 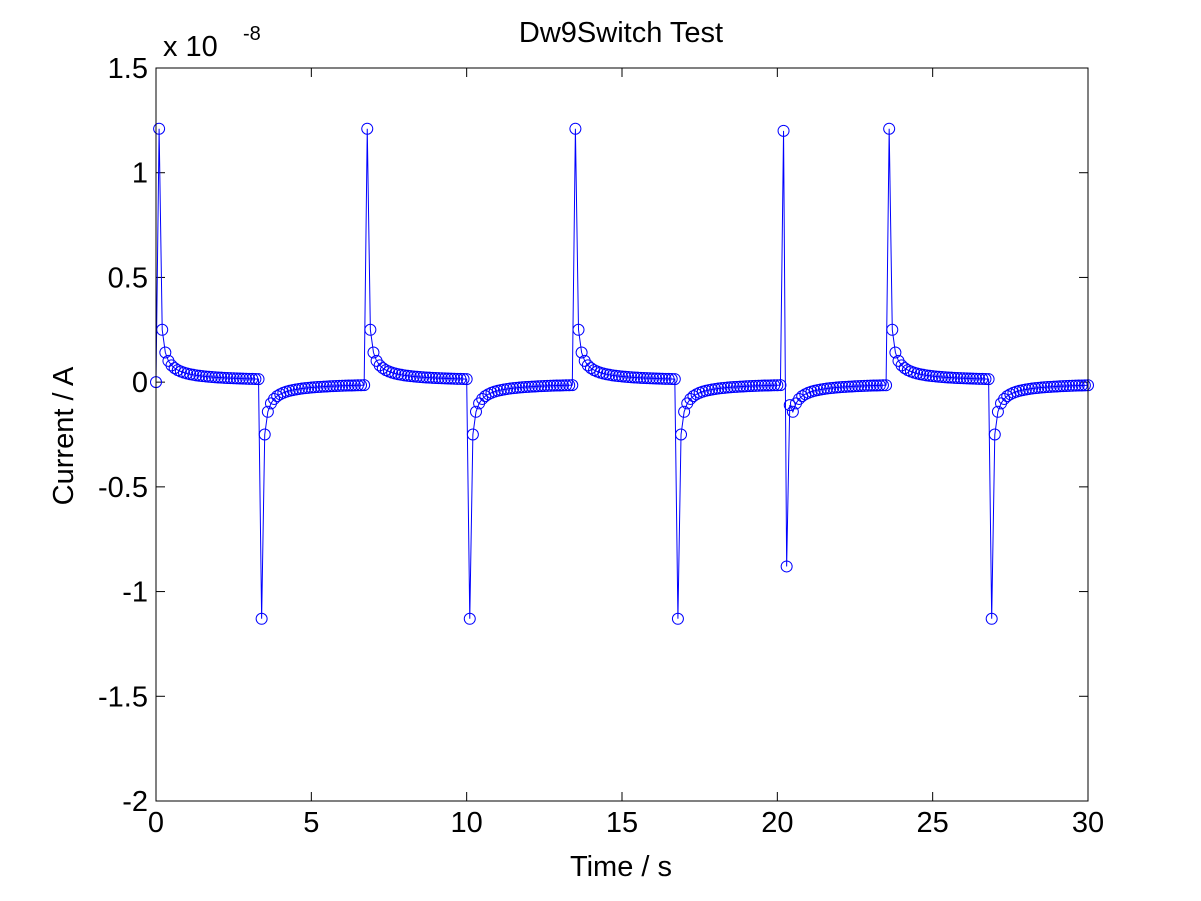 What do you see at coordinates (135, 593) in the screenshot?
I see `y-tick-label: -1` at bounding box center [135, 593].